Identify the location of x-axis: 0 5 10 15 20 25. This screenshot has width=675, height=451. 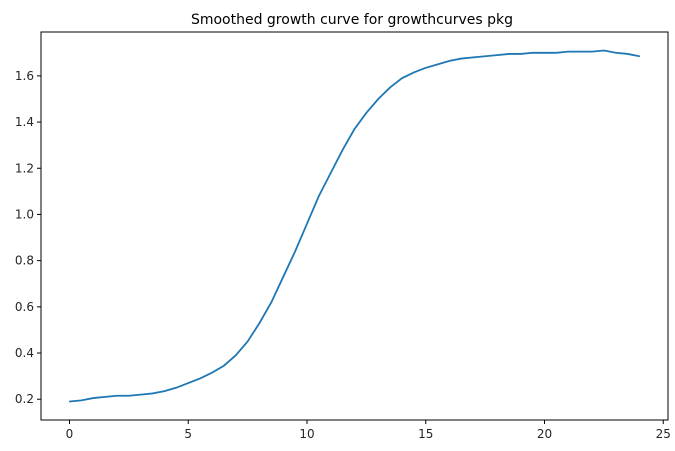
(368, 430).